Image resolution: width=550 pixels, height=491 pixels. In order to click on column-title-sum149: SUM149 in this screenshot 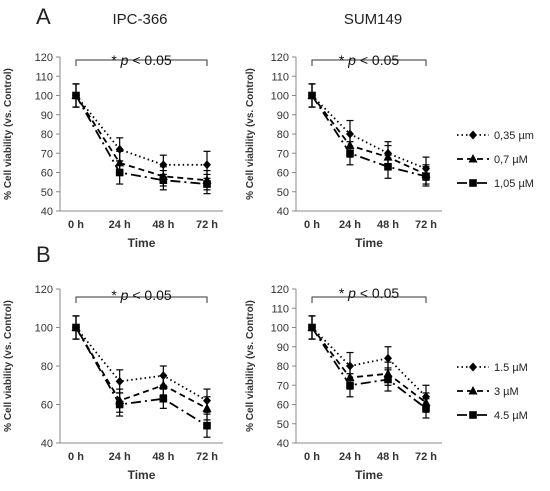, I will do `click(373, 19)`.